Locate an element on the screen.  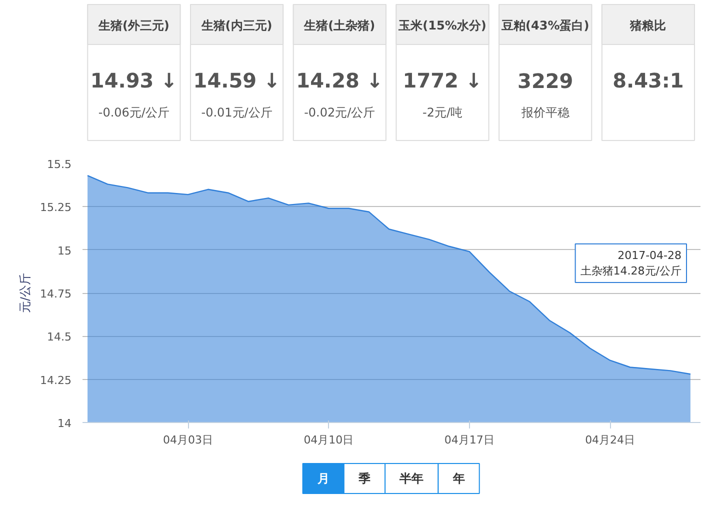
category-label: 玉米(15%水分) is located at coordinates (442, 25).